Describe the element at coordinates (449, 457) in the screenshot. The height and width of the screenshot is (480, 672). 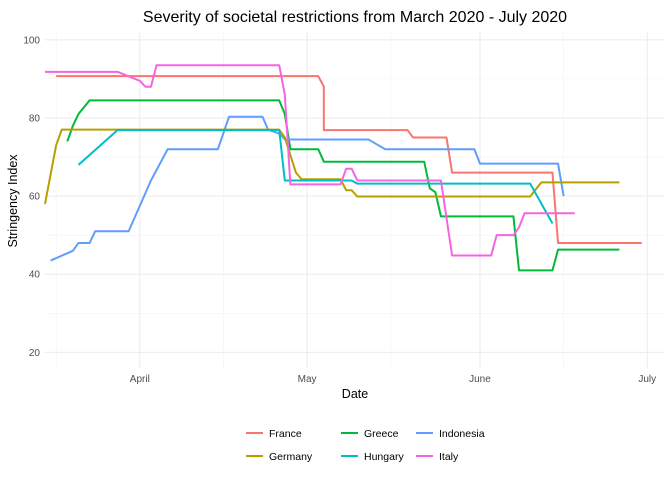
I see `legend-label-italy: Italy` at that location.